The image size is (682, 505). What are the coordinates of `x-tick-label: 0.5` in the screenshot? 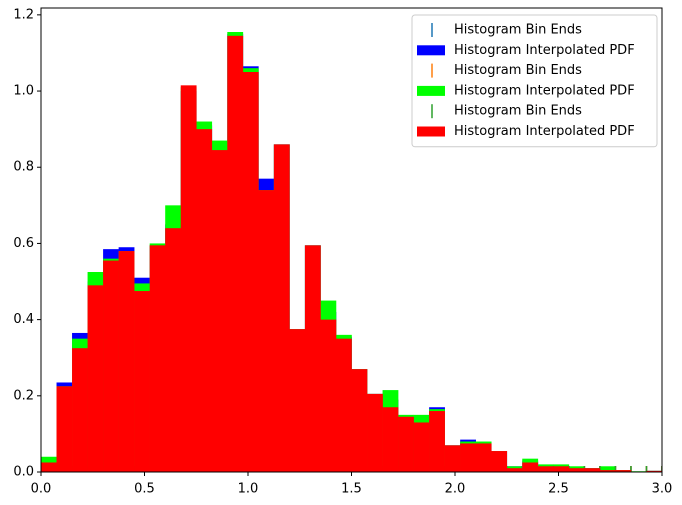 It's located at (144, 489).